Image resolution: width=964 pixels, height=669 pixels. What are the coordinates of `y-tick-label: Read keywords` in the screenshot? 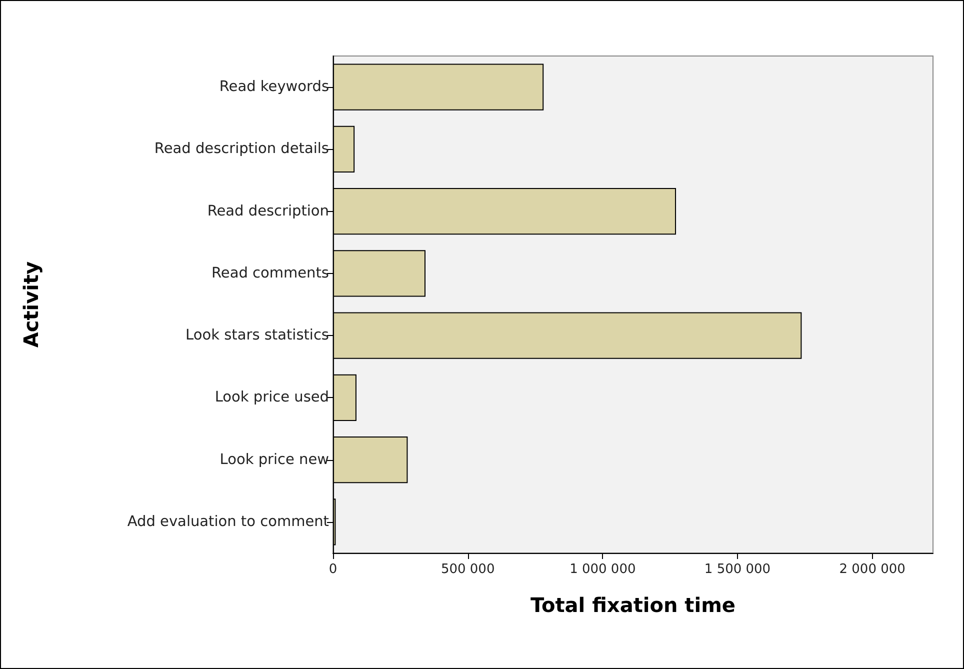 It's located at (274, 87).